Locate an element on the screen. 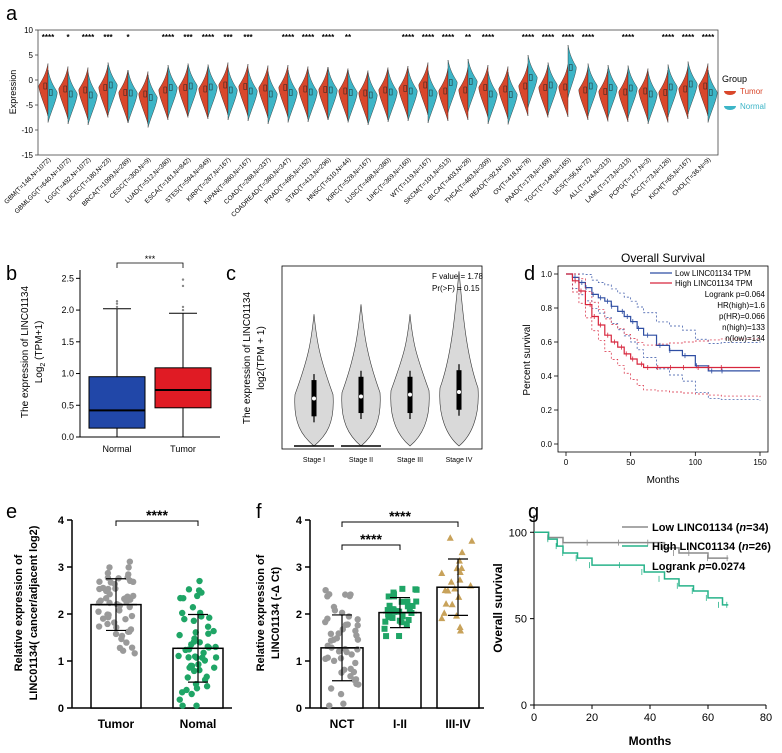 This screenshot has width=782, height=753. b-ylabel: The expression of LINC01134 is located at coordinates (25, 352).